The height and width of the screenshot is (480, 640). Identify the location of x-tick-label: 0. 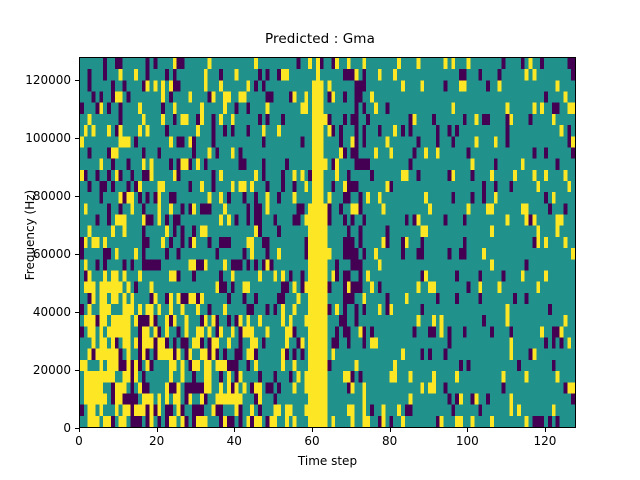
(79, 441).